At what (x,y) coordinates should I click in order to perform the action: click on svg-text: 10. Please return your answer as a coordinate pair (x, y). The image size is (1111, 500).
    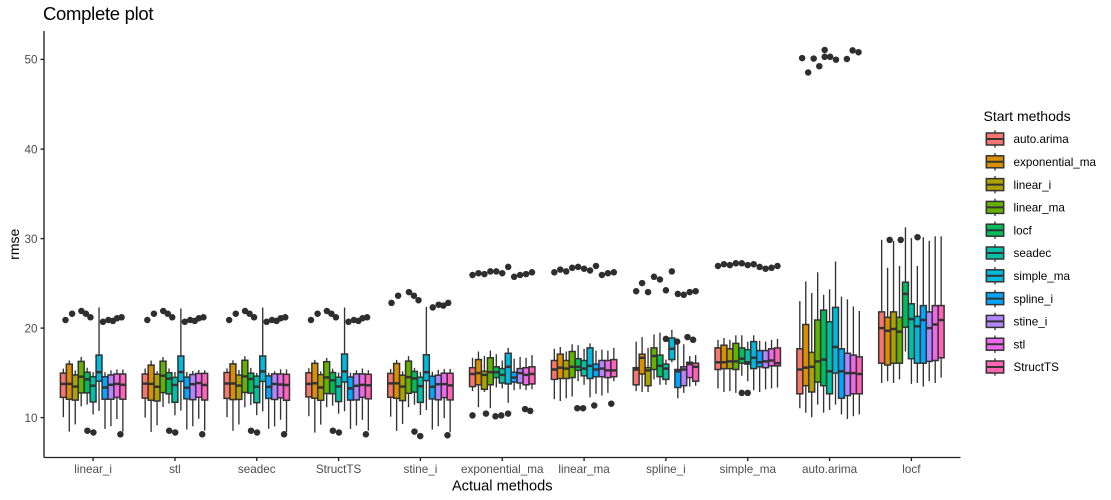
    Looking at the image, I should click on (31, 418).